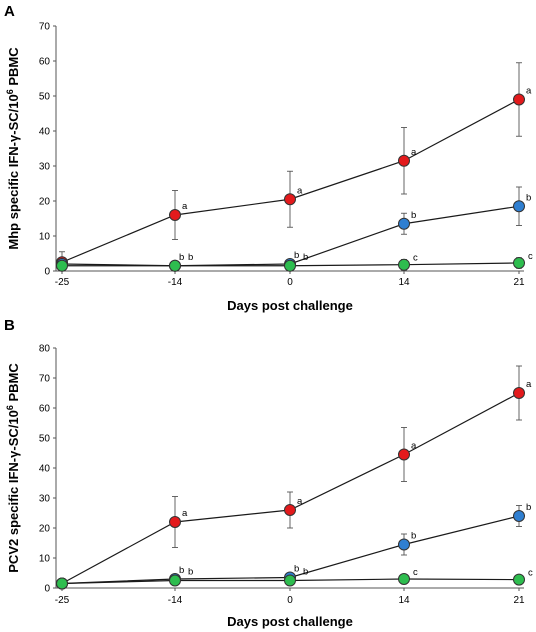 The width and height of the screenshot is (536, 632). I want to click on panel-label-b: B, so click(9, 325).